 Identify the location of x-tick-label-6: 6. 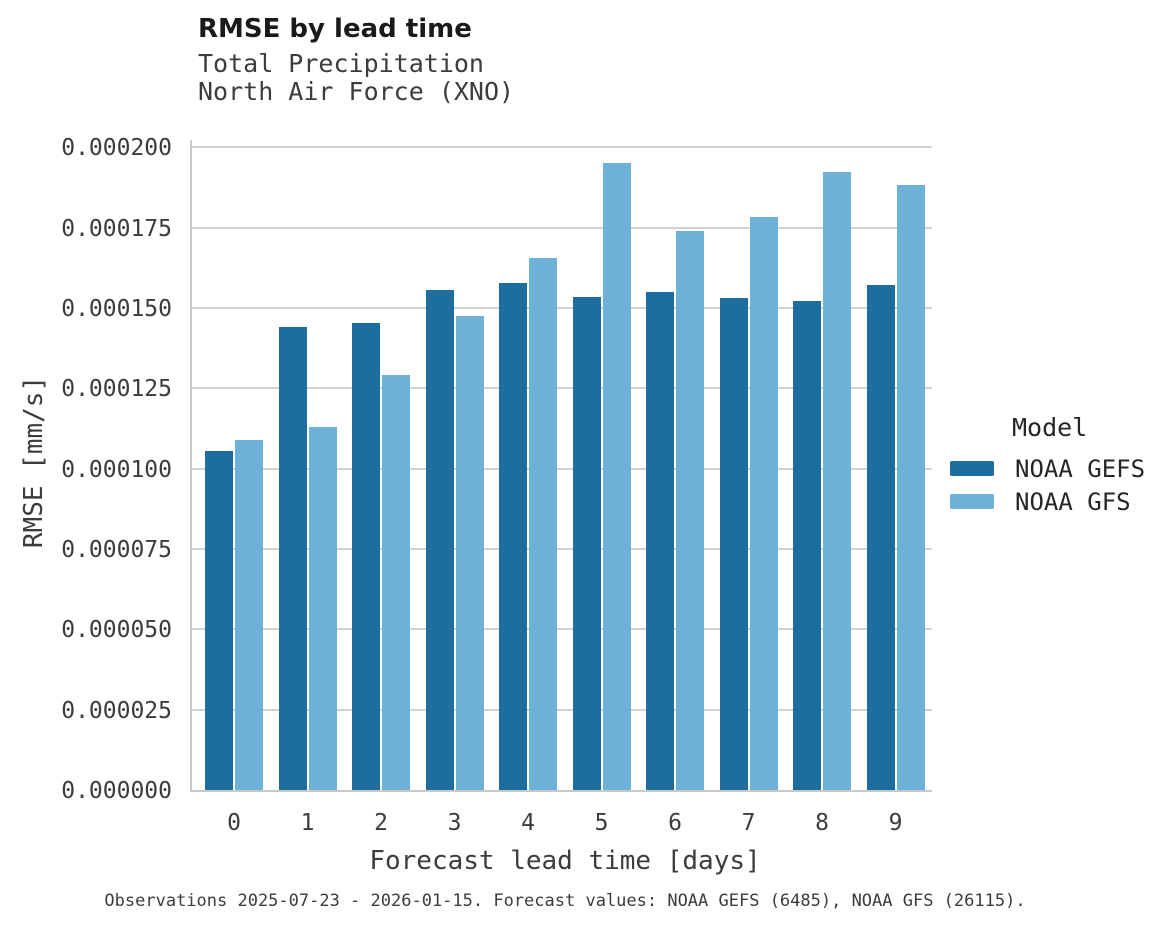
(675, 823).